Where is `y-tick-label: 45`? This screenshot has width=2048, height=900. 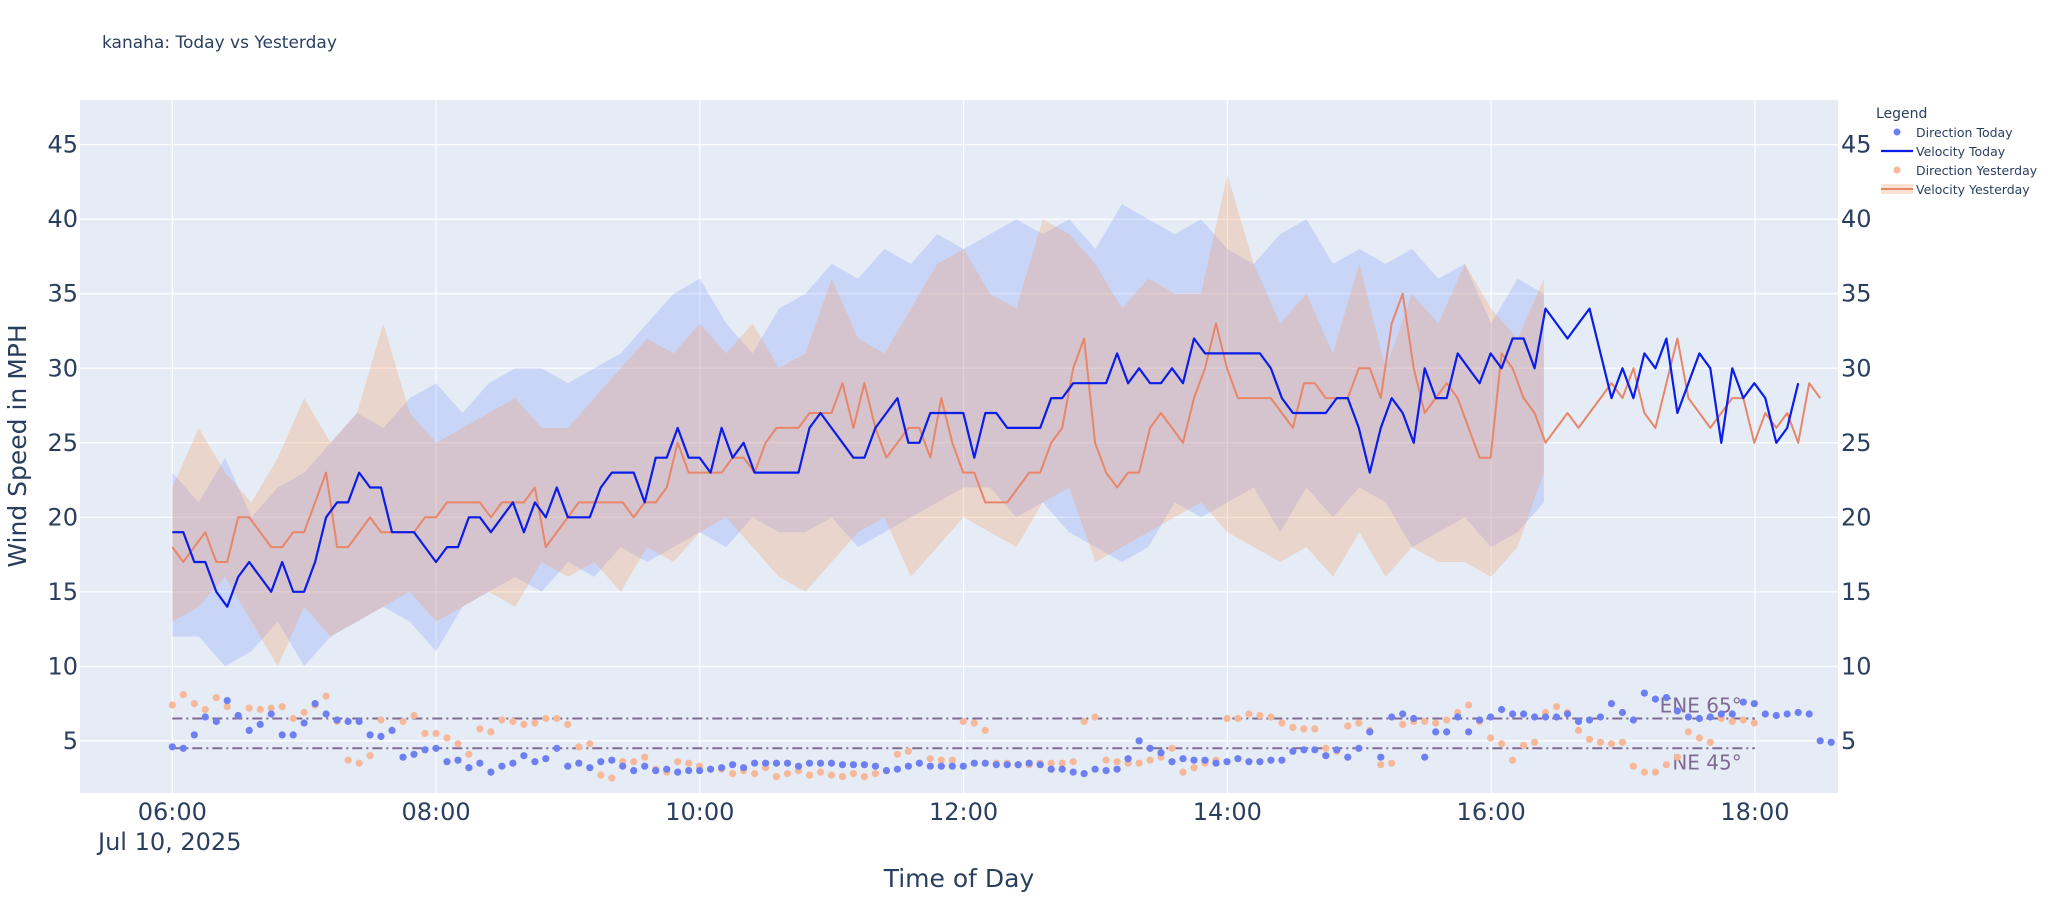
y-tick-label: 45 is located at coordinates (62, 145).